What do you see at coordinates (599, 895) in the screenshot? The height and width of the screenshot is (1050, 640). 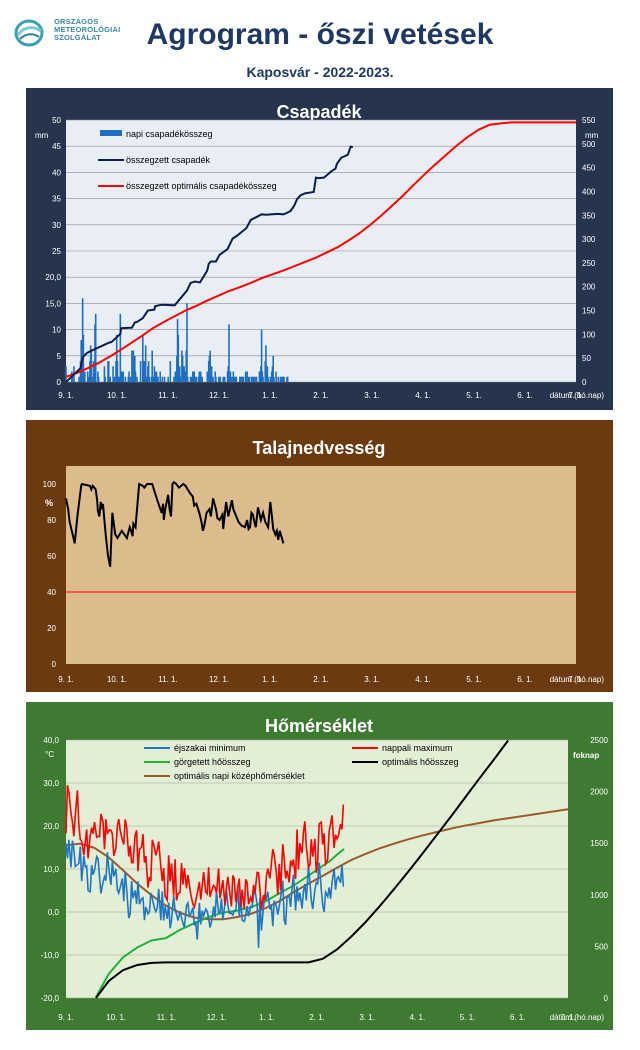 I see `y-right-tick-label: 1000` at bounding box center [599, 895].